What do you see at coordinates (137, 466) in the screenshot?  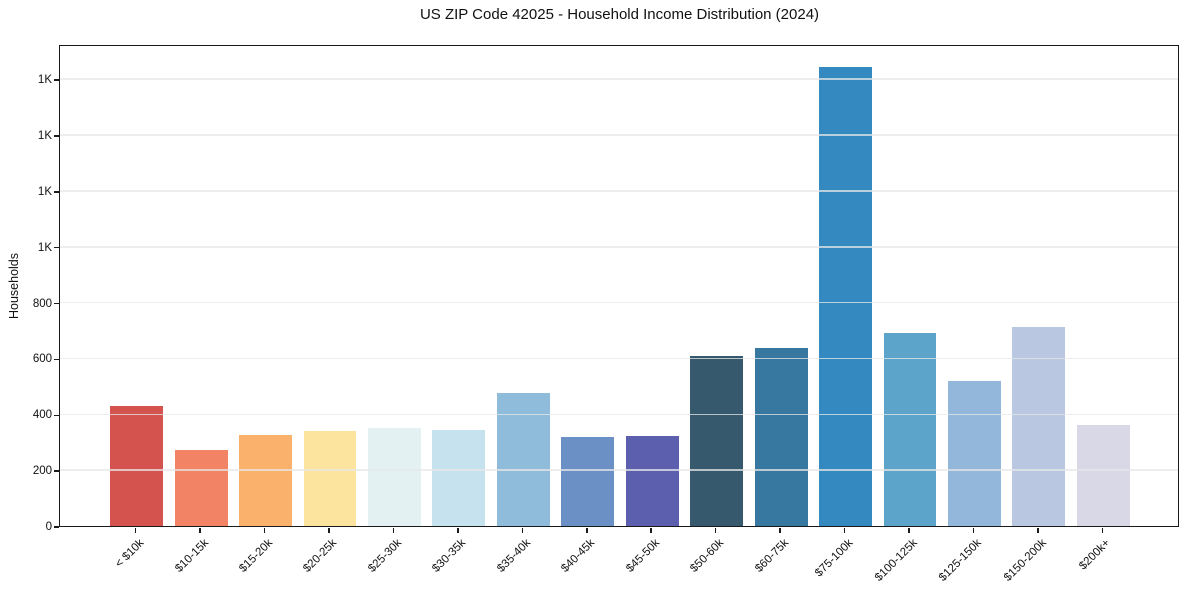 I see `bar-< $10k` at bounding box center [137, 466].